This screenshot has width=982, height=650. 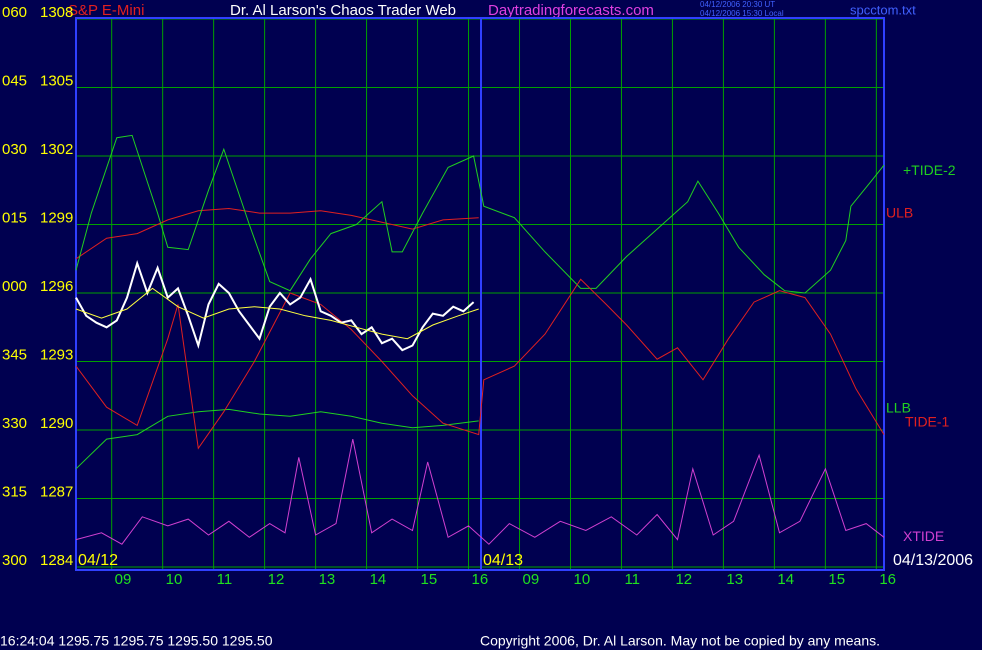 I want to click on file-name: spcctom.txt, so click(x=883, y=9).